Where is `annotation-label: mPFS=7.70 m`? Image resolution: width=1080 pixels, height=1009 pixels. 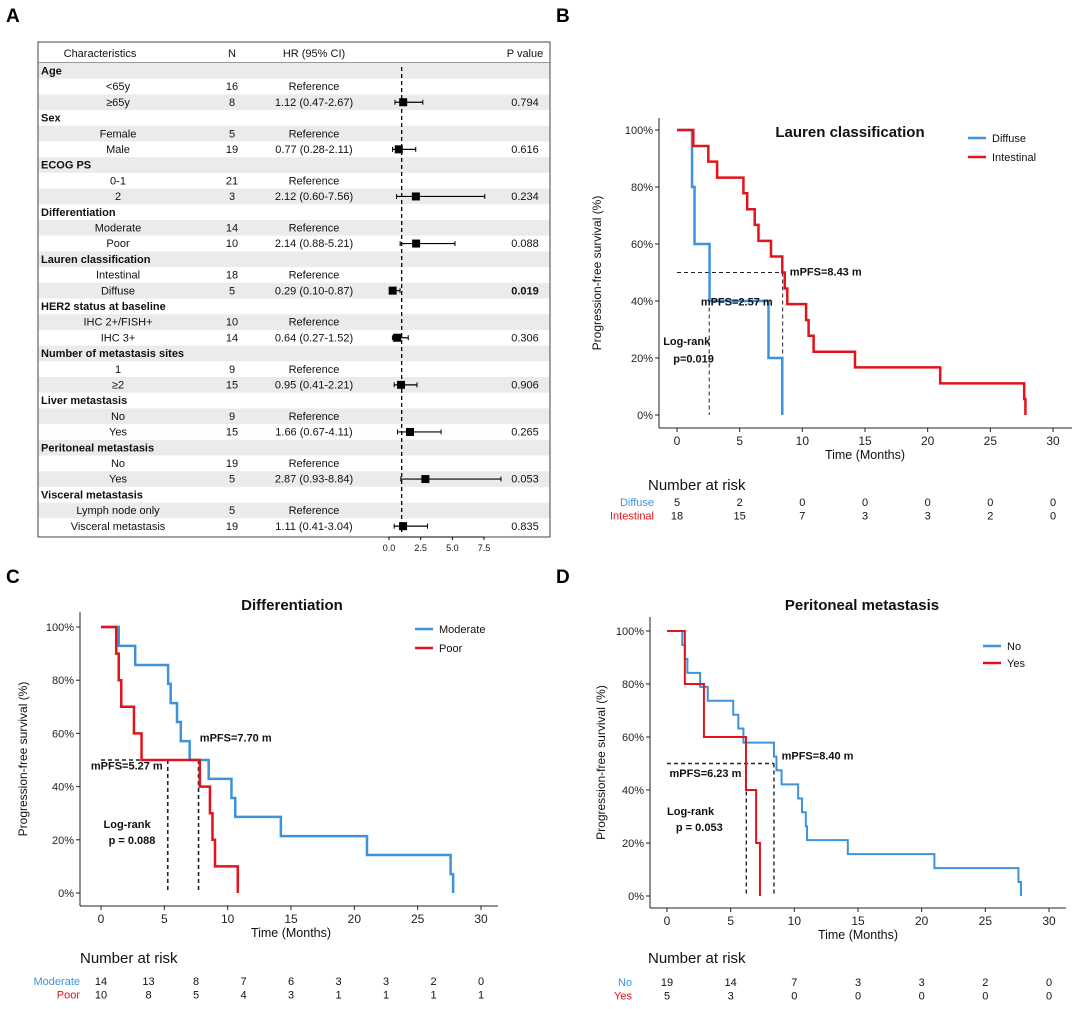 annotation-label: mPFS=7.70 m is located at coordinates (236, 738).